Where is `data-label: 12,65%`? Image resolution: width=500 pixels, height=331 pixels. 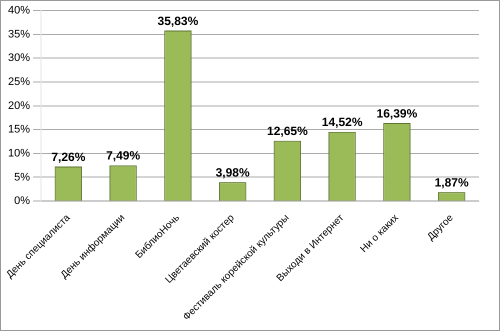
data-label: 12,65% is located at coordinates (287, 131).